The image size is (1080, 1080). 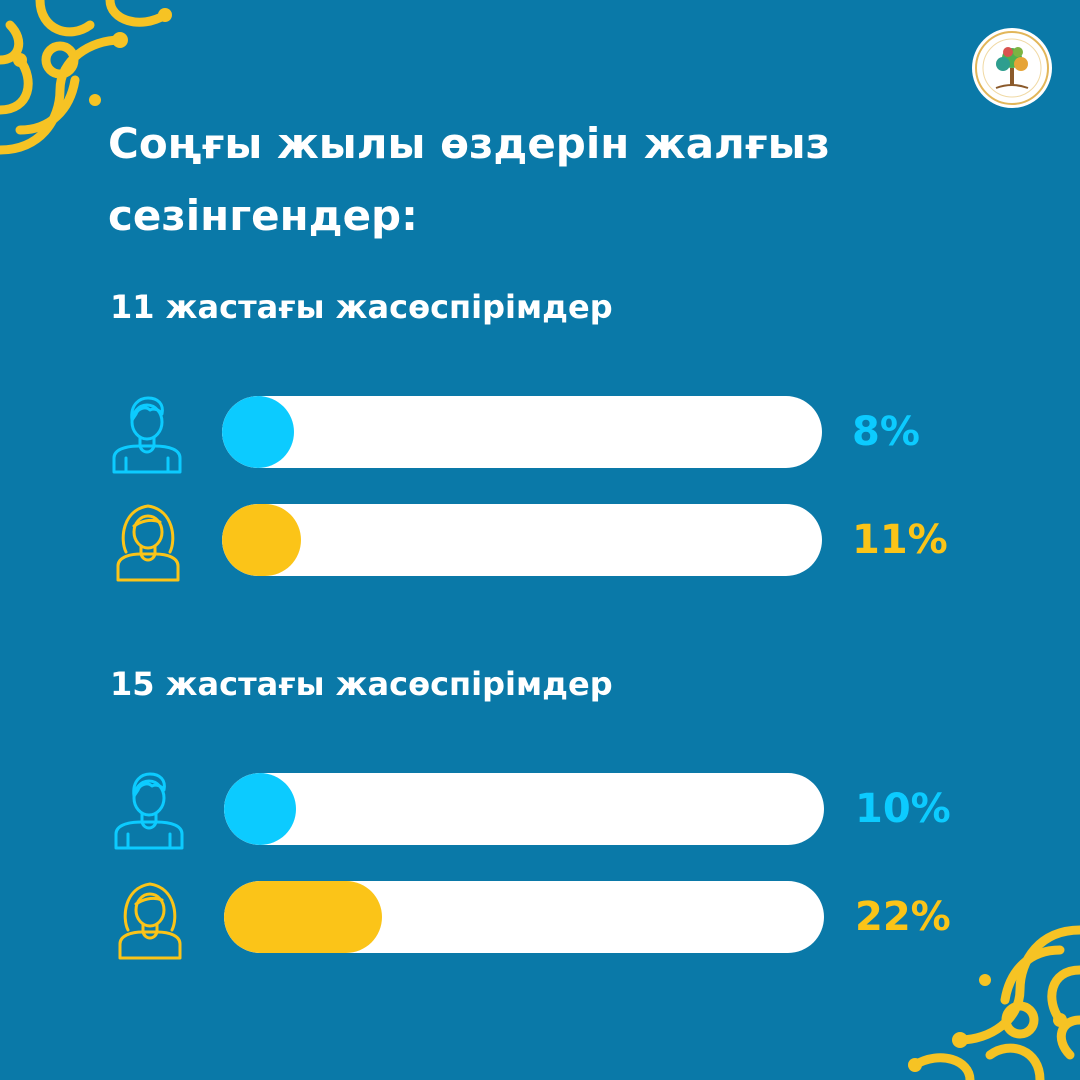 I want to click on data-label-boy: 8%, so click(x=886, y=432).